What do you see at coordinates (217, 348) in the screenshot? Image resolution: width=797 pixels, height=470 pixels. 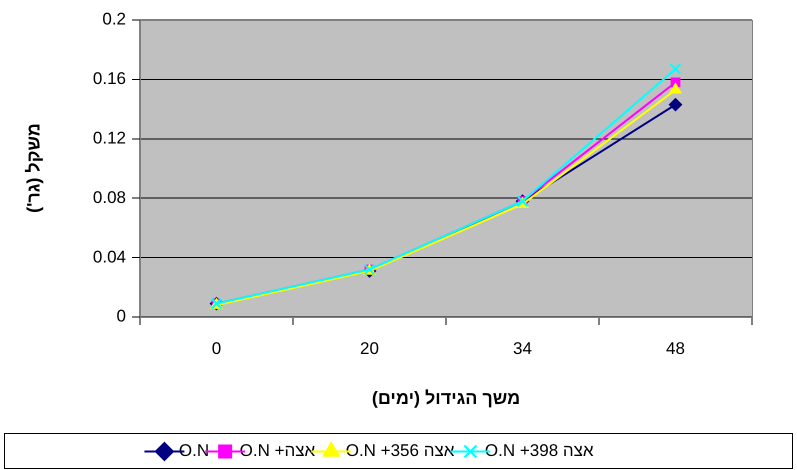 I see `x-tick-label: 0` at bounding box center [217, 348].